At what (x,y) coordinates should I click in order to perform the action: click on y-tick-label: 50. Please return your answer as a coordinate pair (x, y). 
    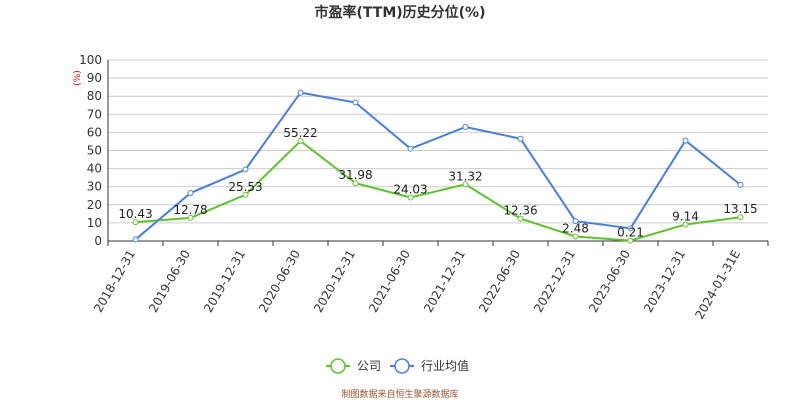
    Looking at the image, I should click on (94, 151).